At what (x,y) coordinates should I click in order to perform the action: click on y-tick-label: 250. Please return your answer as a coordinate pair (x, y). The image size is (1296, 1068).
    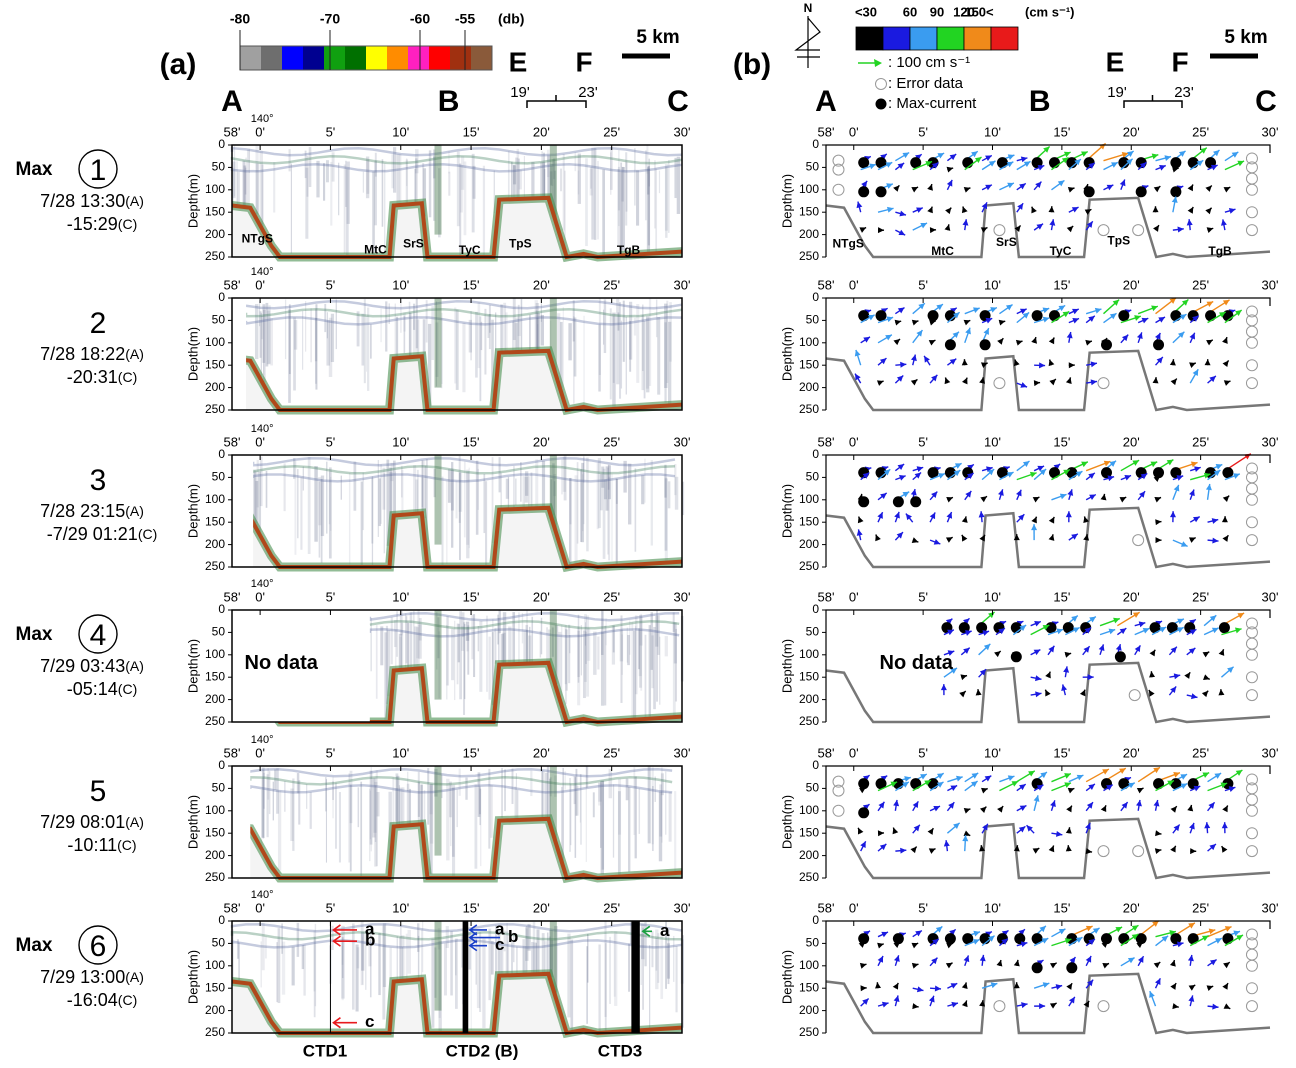
    Looking at the image, I should click on (215, 256).